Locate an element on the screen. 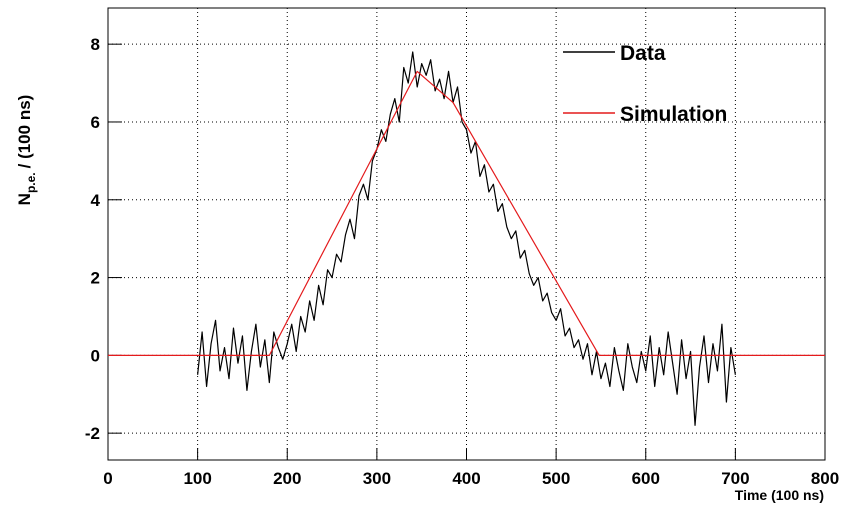 The image size is (847, 512). x-tick-label: 700 is located at coordinates (735, 478).